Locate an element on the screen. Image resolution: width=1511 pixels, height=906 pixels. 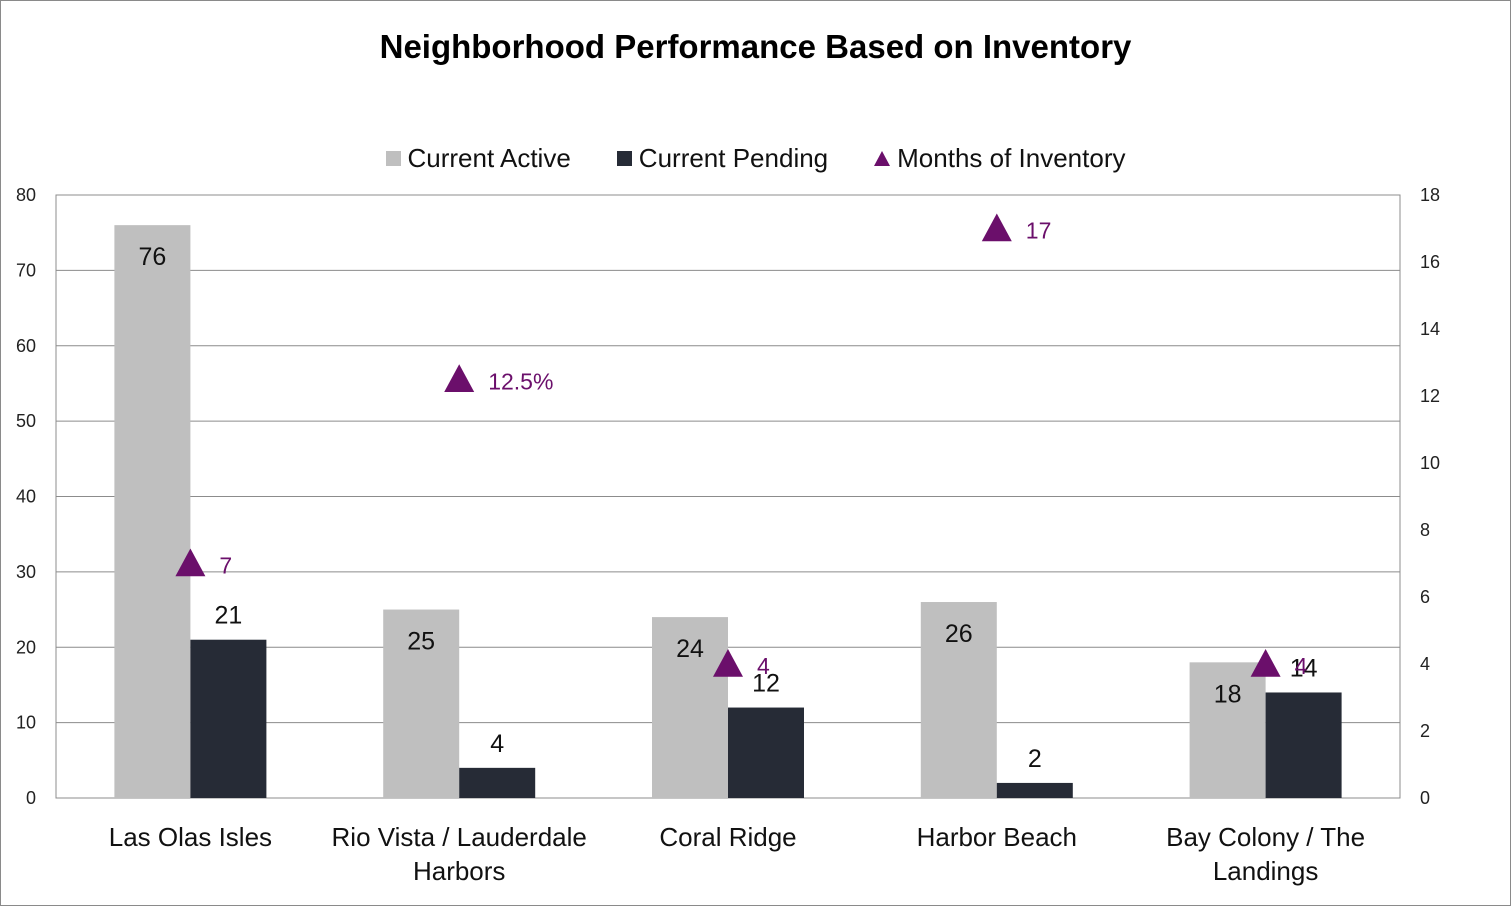
y-left-tick-label: 30 is located at coordinates (26, 572).